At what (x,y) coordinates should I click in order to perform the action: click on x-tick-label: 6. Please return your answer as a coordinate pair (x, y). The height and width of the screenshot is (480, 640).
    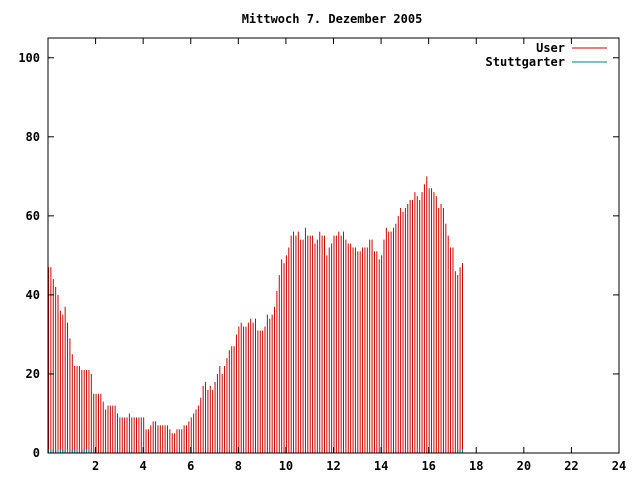
    Looking at the image, I should click on (190, 466).